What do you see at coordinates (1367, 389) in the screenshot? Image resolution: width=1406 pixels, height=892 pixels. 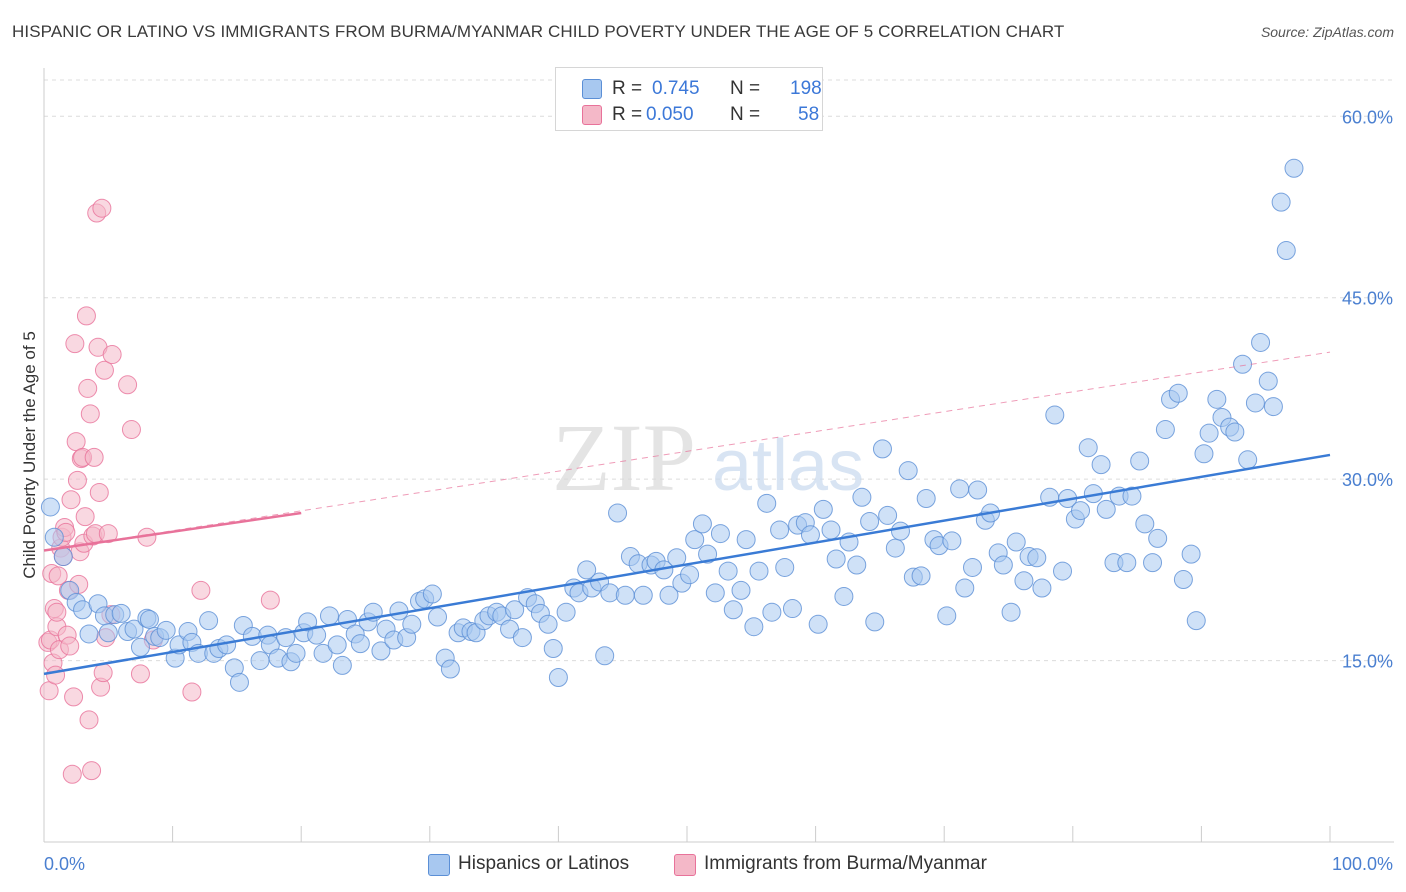 I see `y-tick-labels: 15.0% 30.0% 45.0% 60.0%` at bounding box center [1367, 389].